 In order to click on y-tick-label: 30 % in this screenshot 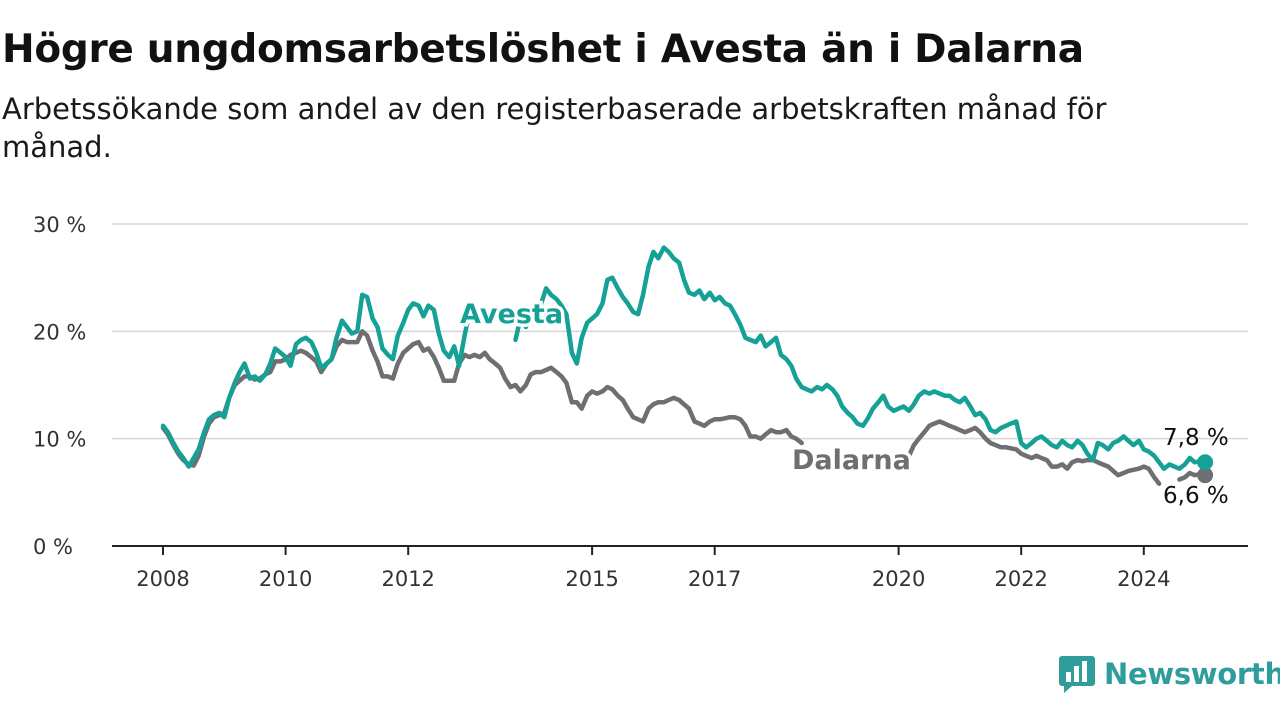, I will do `click(59, 225)`.